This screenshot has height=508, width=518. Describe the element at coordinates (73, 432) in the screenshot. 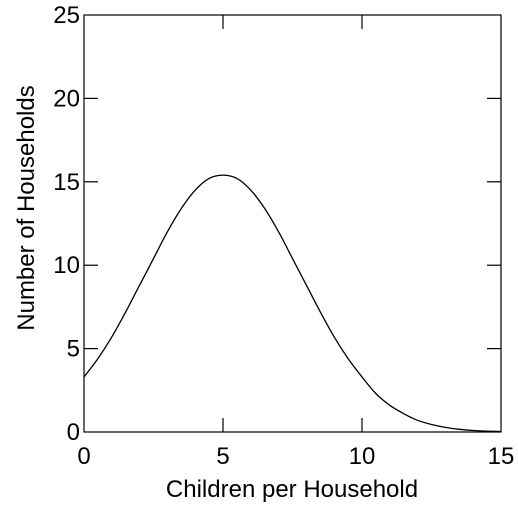

I see `y-tick-label: 0` at that location.